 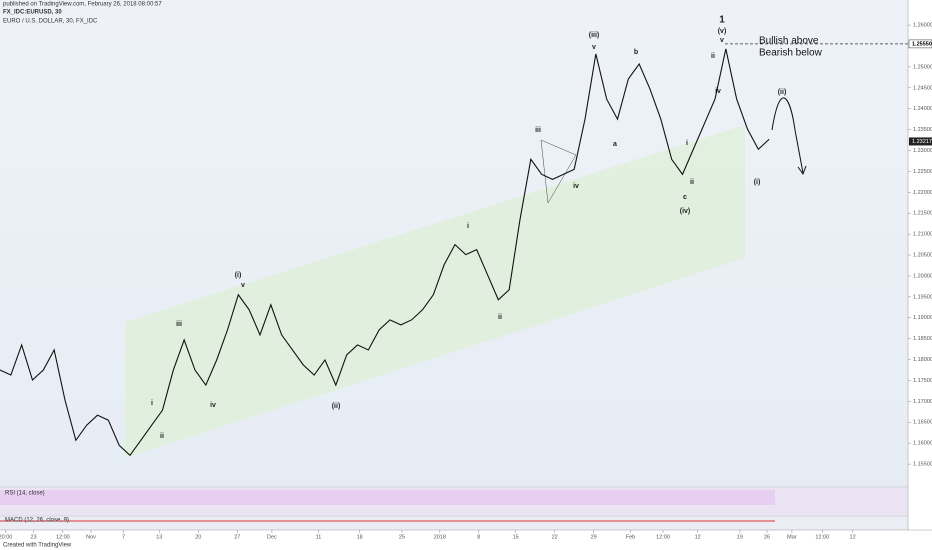 What do you see at coordinates (360, 537) in the screenshot?
I see `x-tick-label: 18` at bounding box center [360, 537].